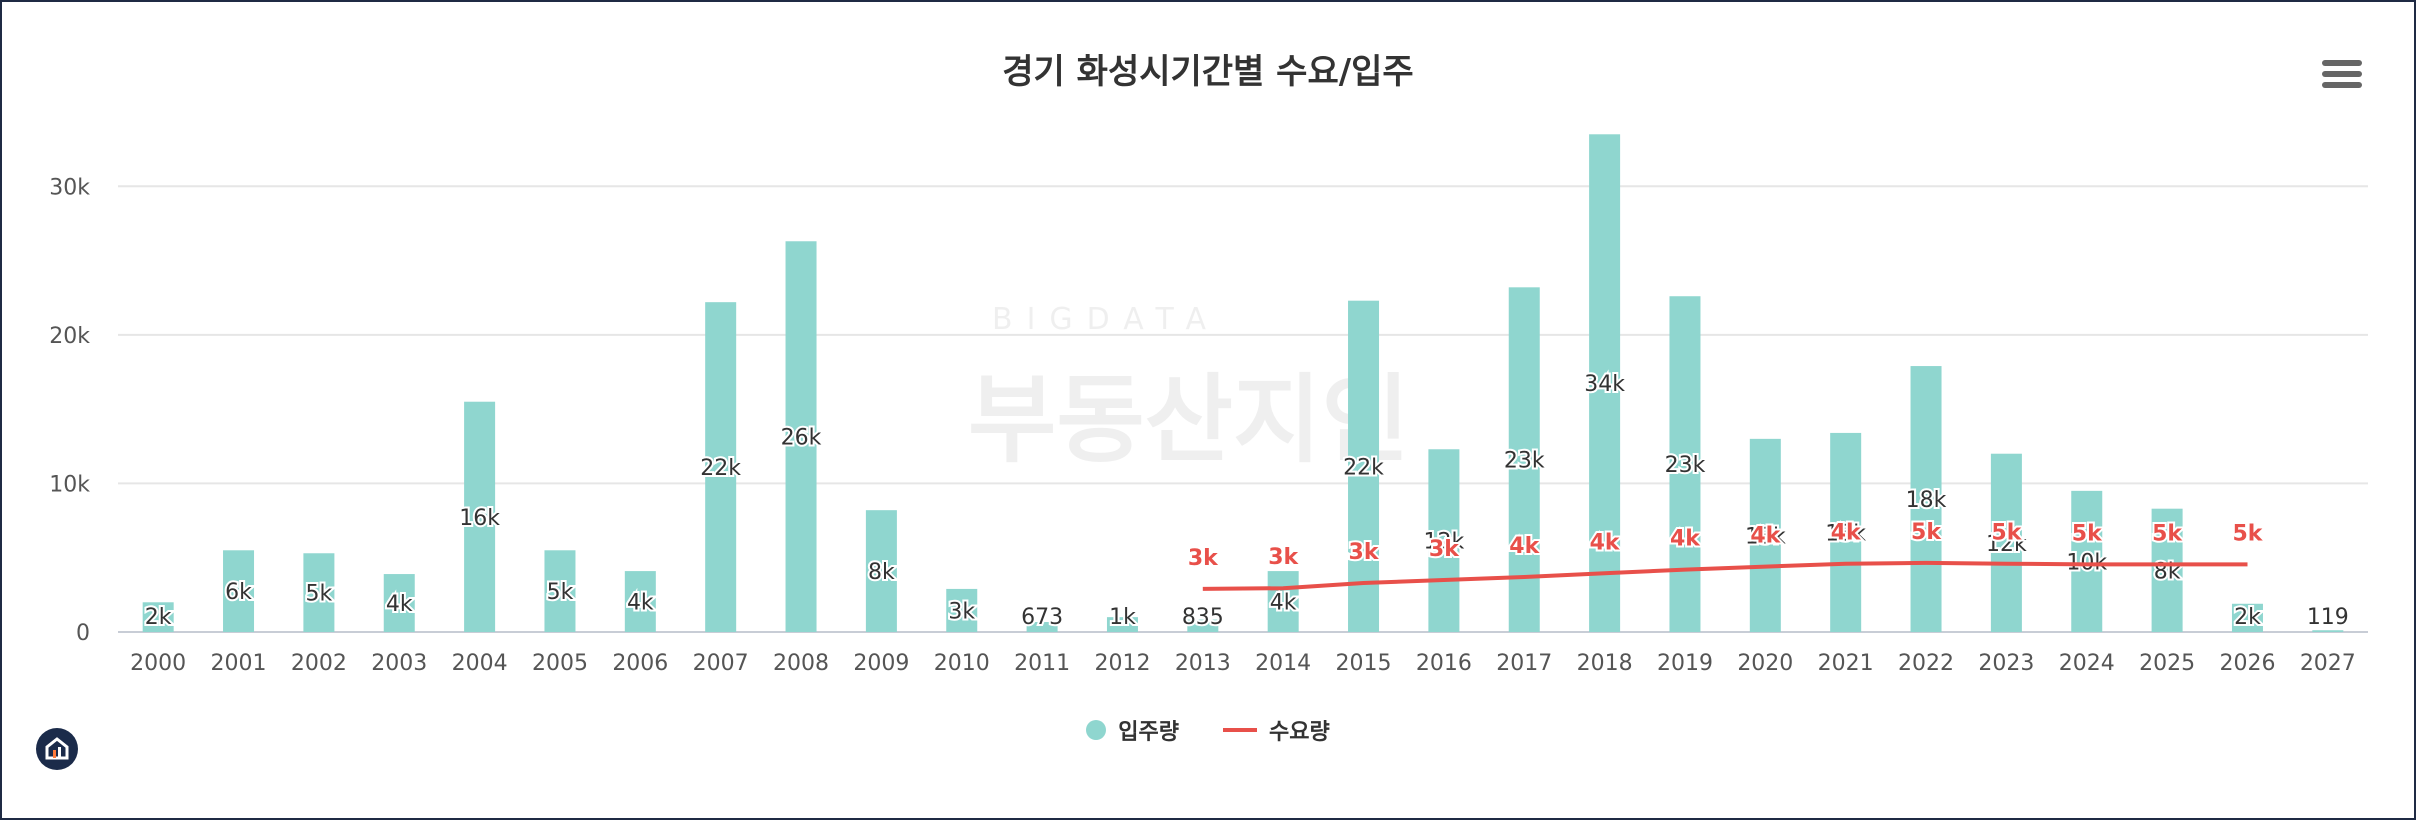 This screenshot has width=2416, height=820. I want to click on line-series, so click(1725, 575).